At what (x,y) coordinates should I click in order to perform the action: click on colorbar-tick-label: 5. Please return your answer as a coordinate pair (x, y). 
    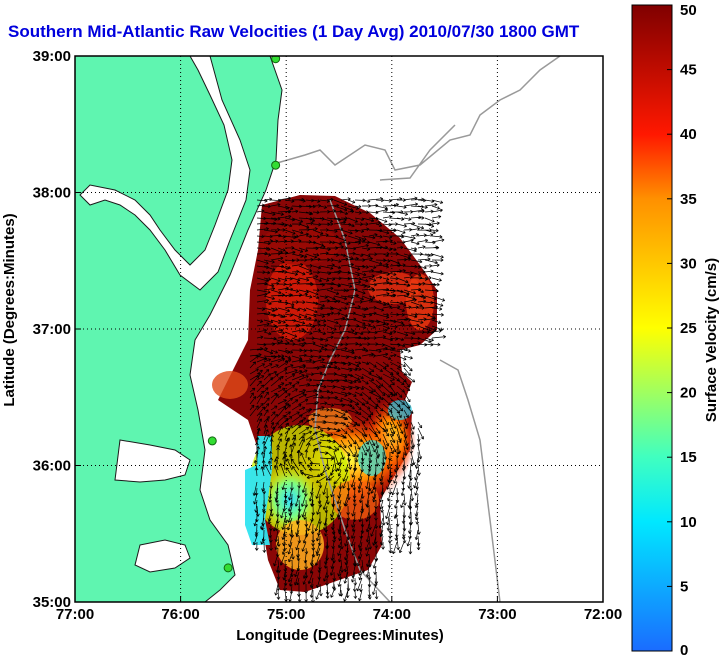
    Looking at the image, I should click on (684, 586).